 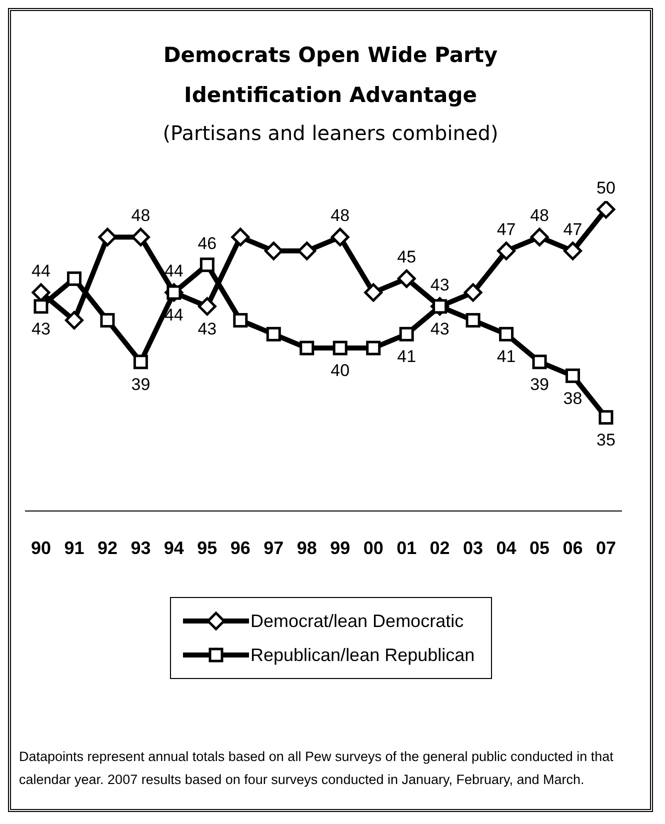 What do you see at coordinates (316, 768) in the screenshot?
I see `text: Datapoints represent annual totals based on all Pew surveys of the general public conducted in that calendar year. 2007 results based on four surveys conducted in January, February, and March.` at bounding box center [316, 768].